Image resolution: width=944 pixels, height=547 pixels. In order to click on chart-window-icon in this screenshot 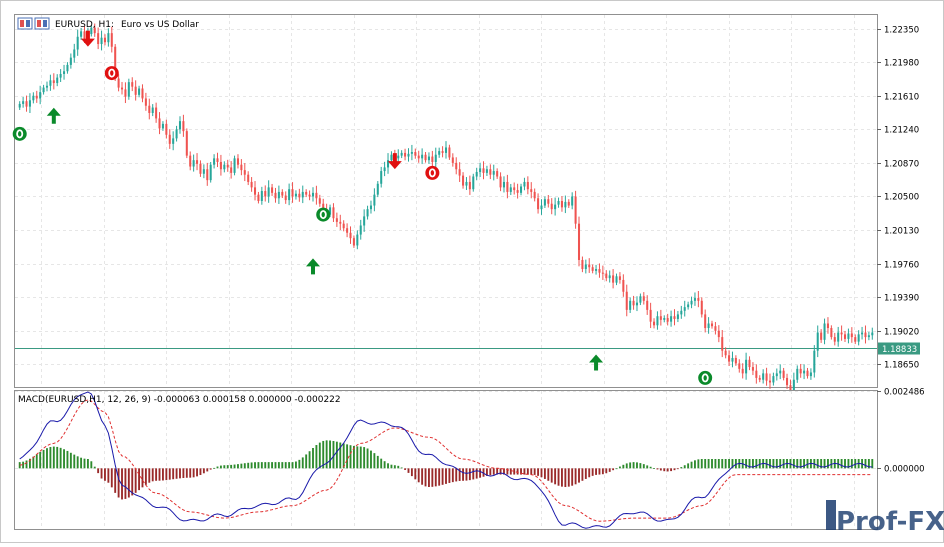, I will do `click(25, 23)`.